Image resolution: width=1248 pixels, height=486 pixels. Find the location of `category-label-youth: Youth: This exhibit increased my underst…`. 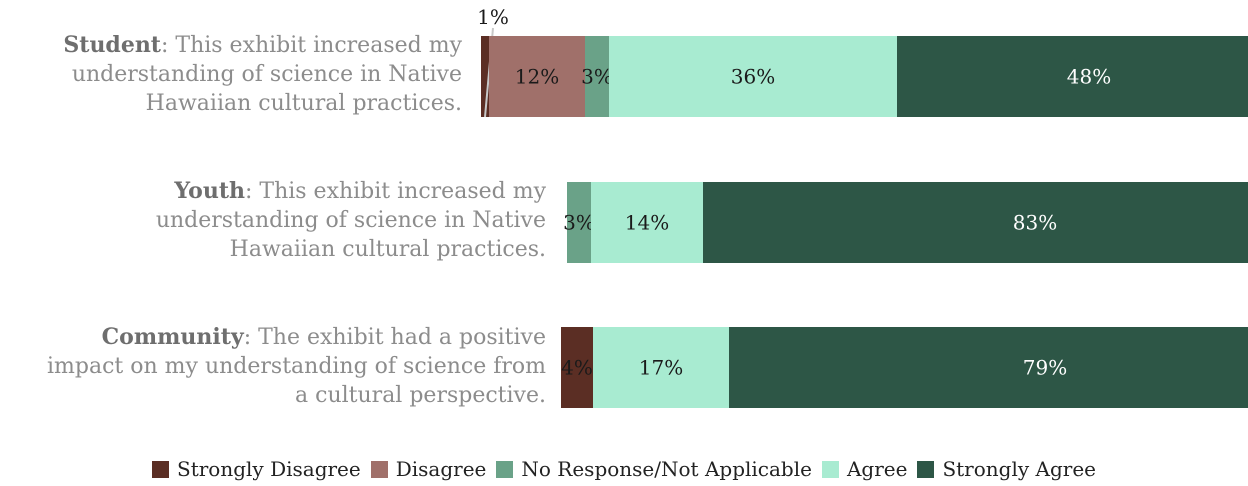

category-label-youth: Youth: This exhibit increased my underst… is located at coordinates (350, 220).